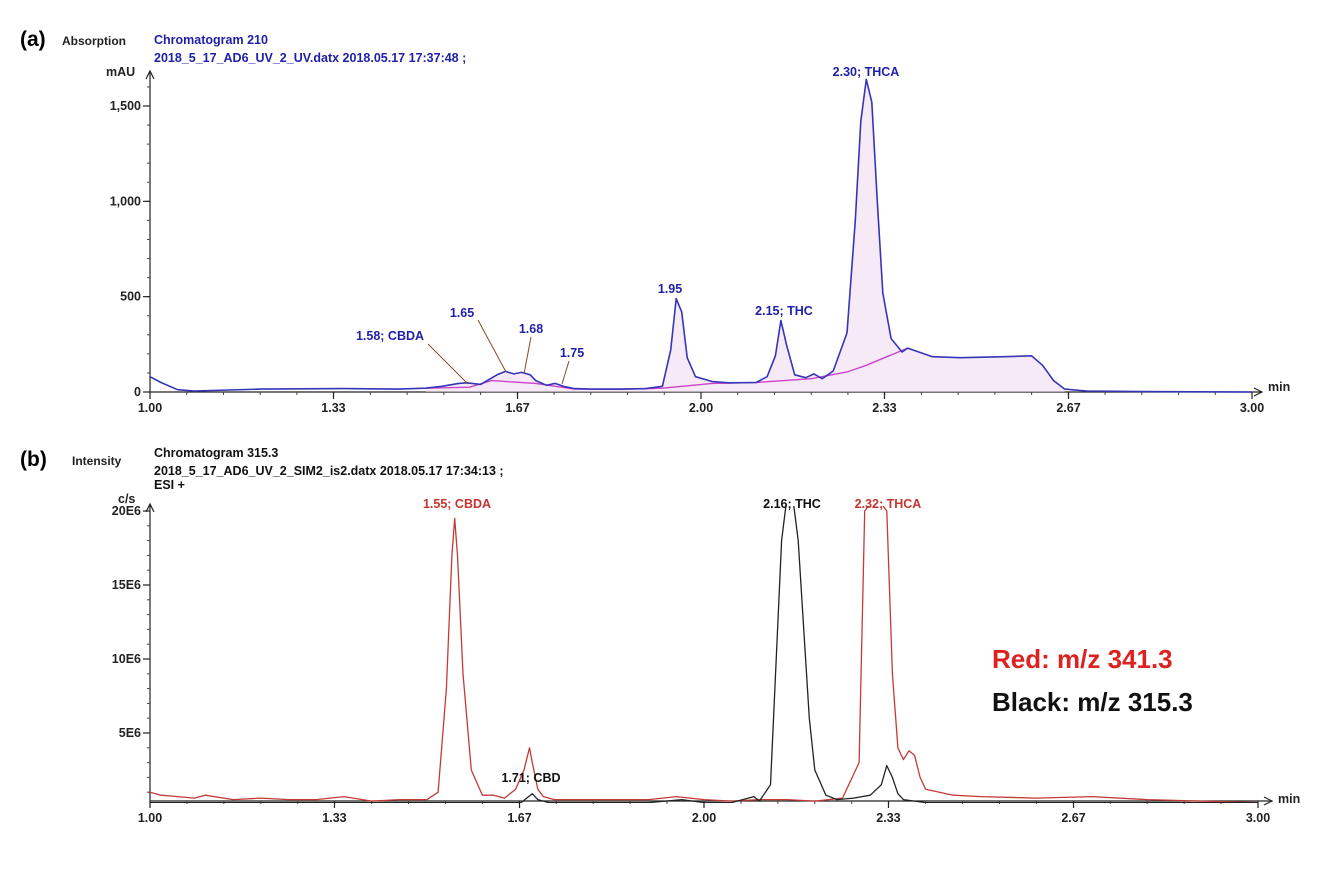 The image size is (1338, 892). What do you see at coordinates (704, 818) in the screenshot?
I see `panel-b-x-tick-label: 2.00` at bounding box center [704, 818].